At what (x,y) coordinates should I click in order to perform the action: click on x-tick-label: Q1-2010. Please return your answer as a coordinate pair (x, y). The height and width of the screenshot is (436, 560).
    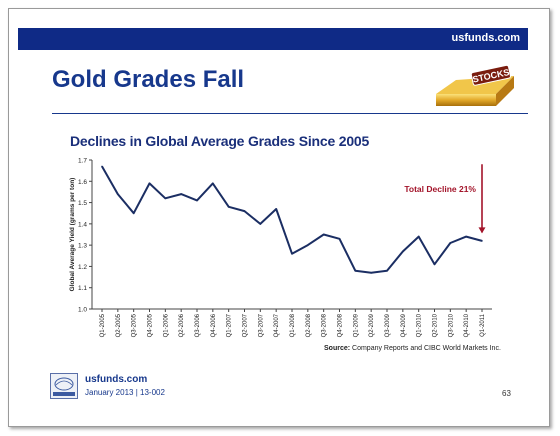
    Looking at the image, I should click on (420, 325).